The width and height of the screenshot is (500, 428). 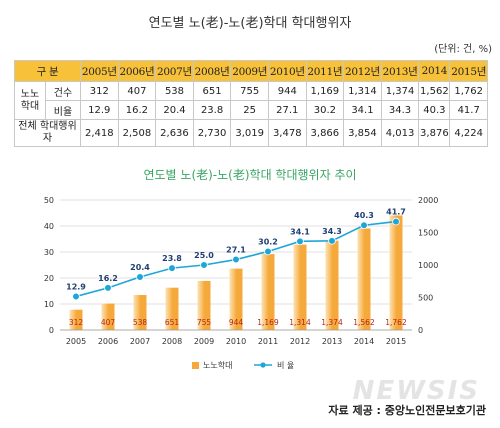 What do you see at coordinates (99, 71) in the screenshot?
I see `year-header: 2005년` at bounding box center [99, 71].